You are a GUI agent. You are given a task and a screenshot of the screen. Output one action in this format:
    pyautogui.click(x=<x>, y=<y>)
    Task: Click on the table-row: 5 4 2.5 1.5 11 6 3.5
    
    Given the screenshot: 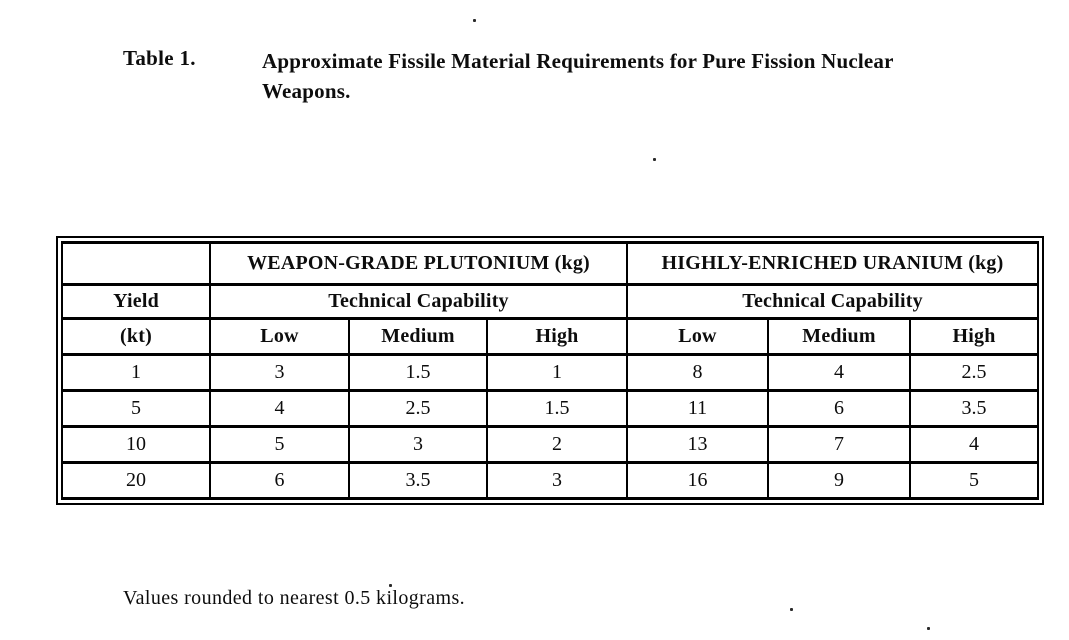 What is the action you would take?
    pyautogui.click(x=550, y=408)
    